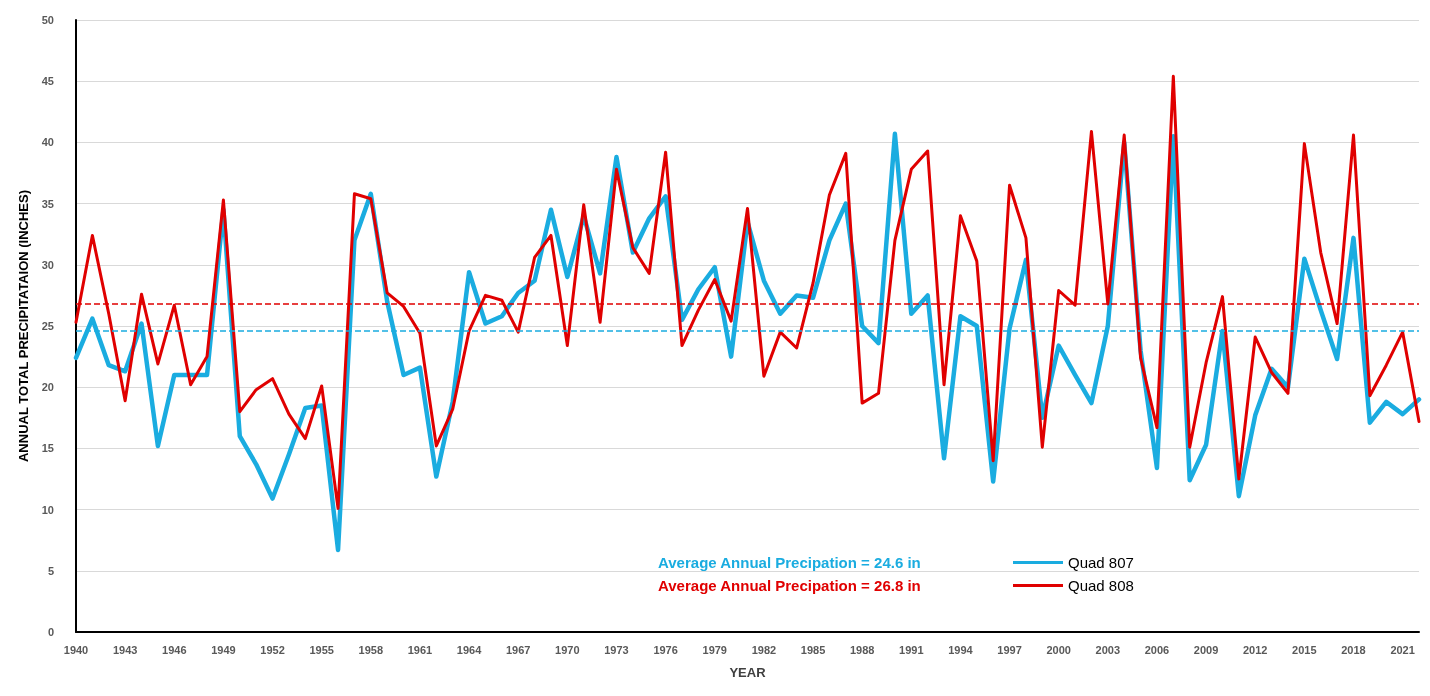 The image size is (1430, 696). I want to click on x-tick-label: 2015, so click(1304, 649).